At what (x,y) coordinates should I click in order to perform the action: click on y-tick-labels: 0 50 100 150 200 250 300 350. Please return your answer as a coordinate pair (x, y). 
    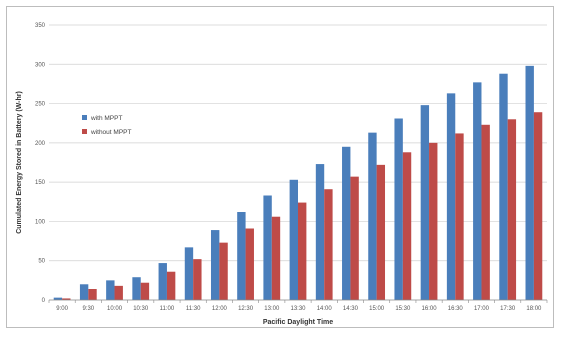
    Looking at the image, I should click on (40, 163).